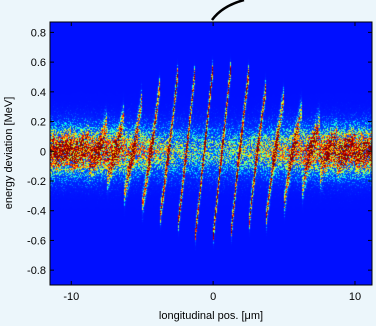 This screenshot has height=326, width=376. What do you see at coordinates (38, 63) in the screenshot?
I see `y-tick-label: 0.6` at bounding box center [38, 63].